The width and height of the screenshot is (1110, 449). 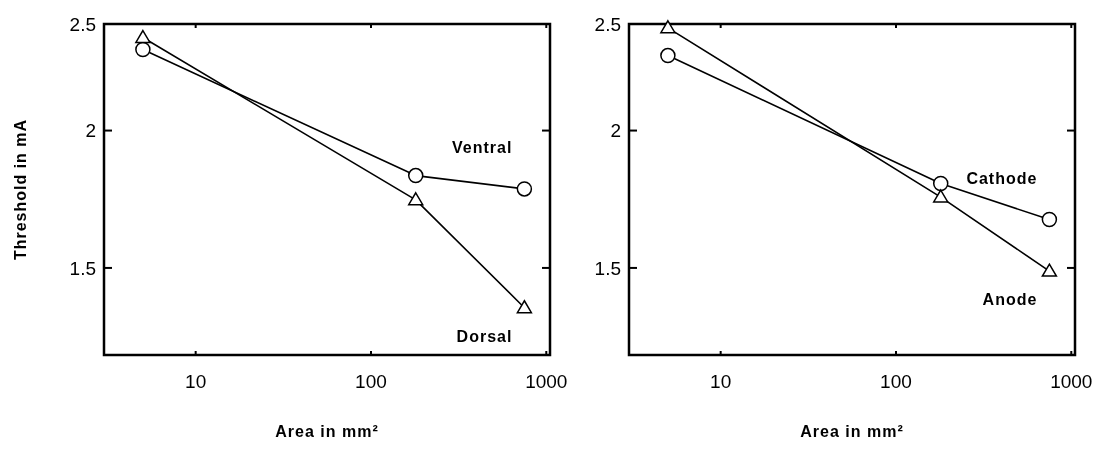 I want to click on series-label: Cathode, so click(x=1002, y=178).